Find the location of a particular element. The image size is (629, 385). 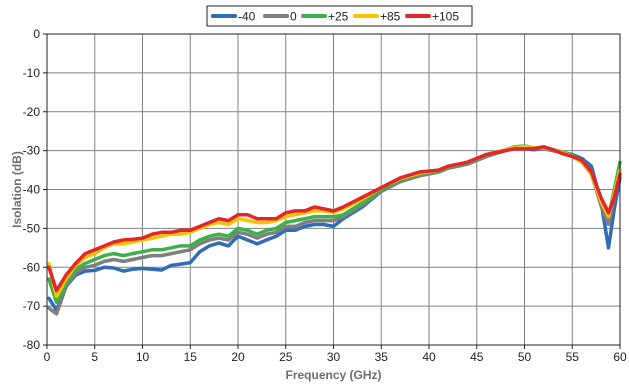

y-tick-label: -40 is located at coordinates (32, 190).